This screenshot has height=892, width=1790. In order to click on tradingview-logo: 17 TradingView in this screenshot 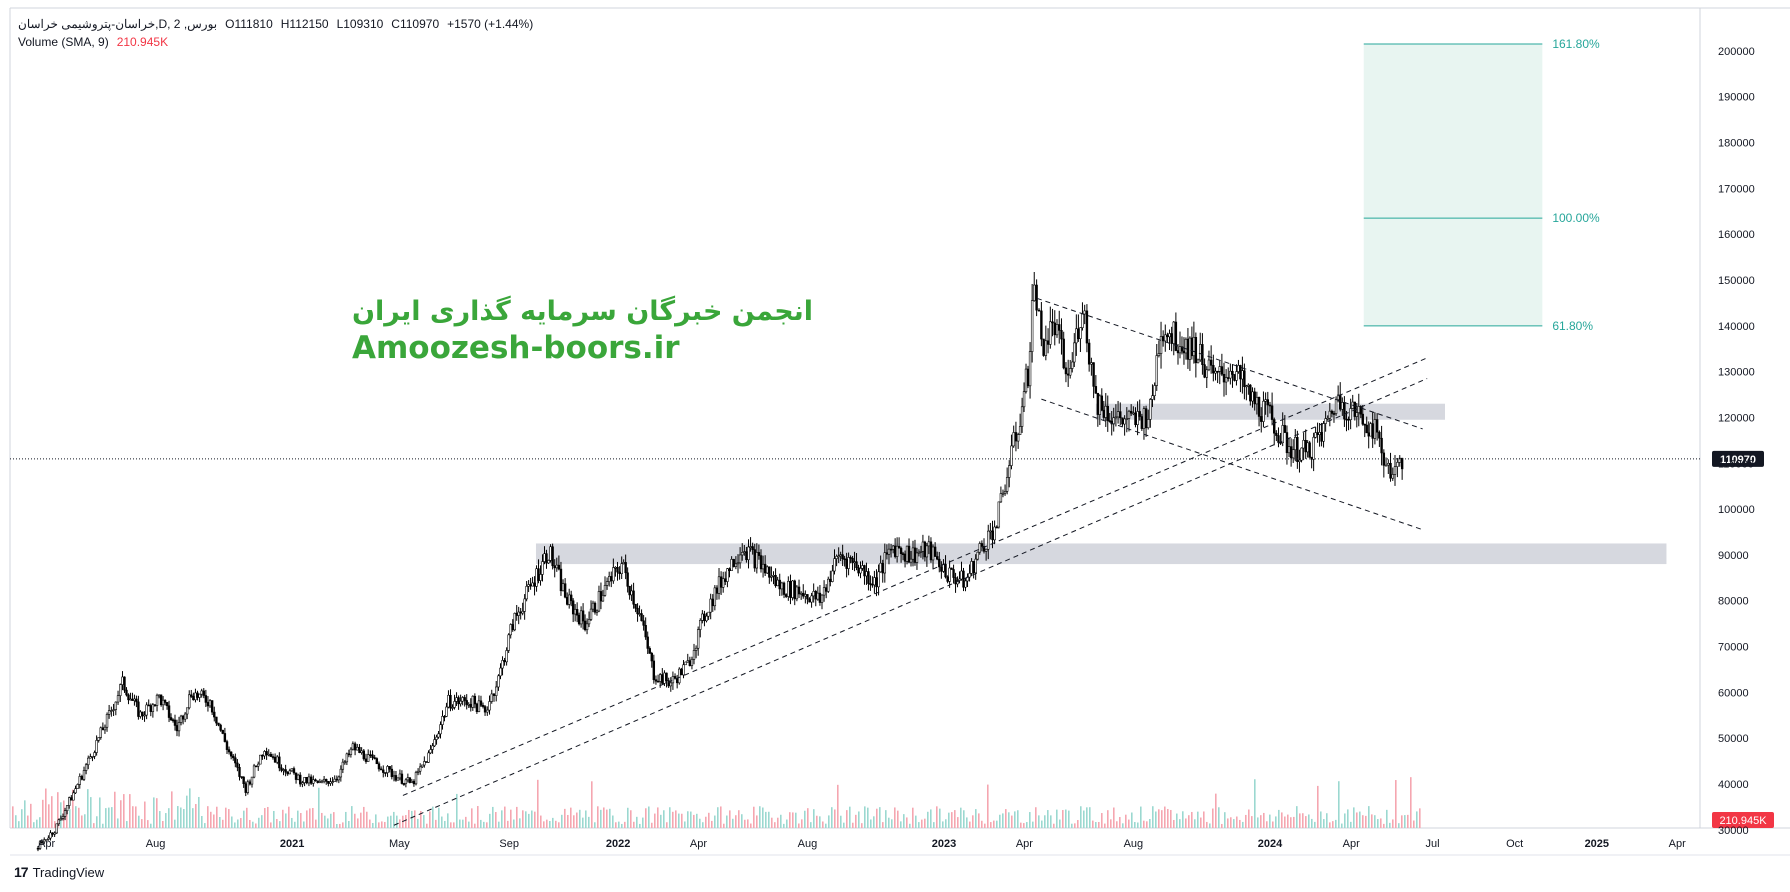, I will do `click(59, 872)`.